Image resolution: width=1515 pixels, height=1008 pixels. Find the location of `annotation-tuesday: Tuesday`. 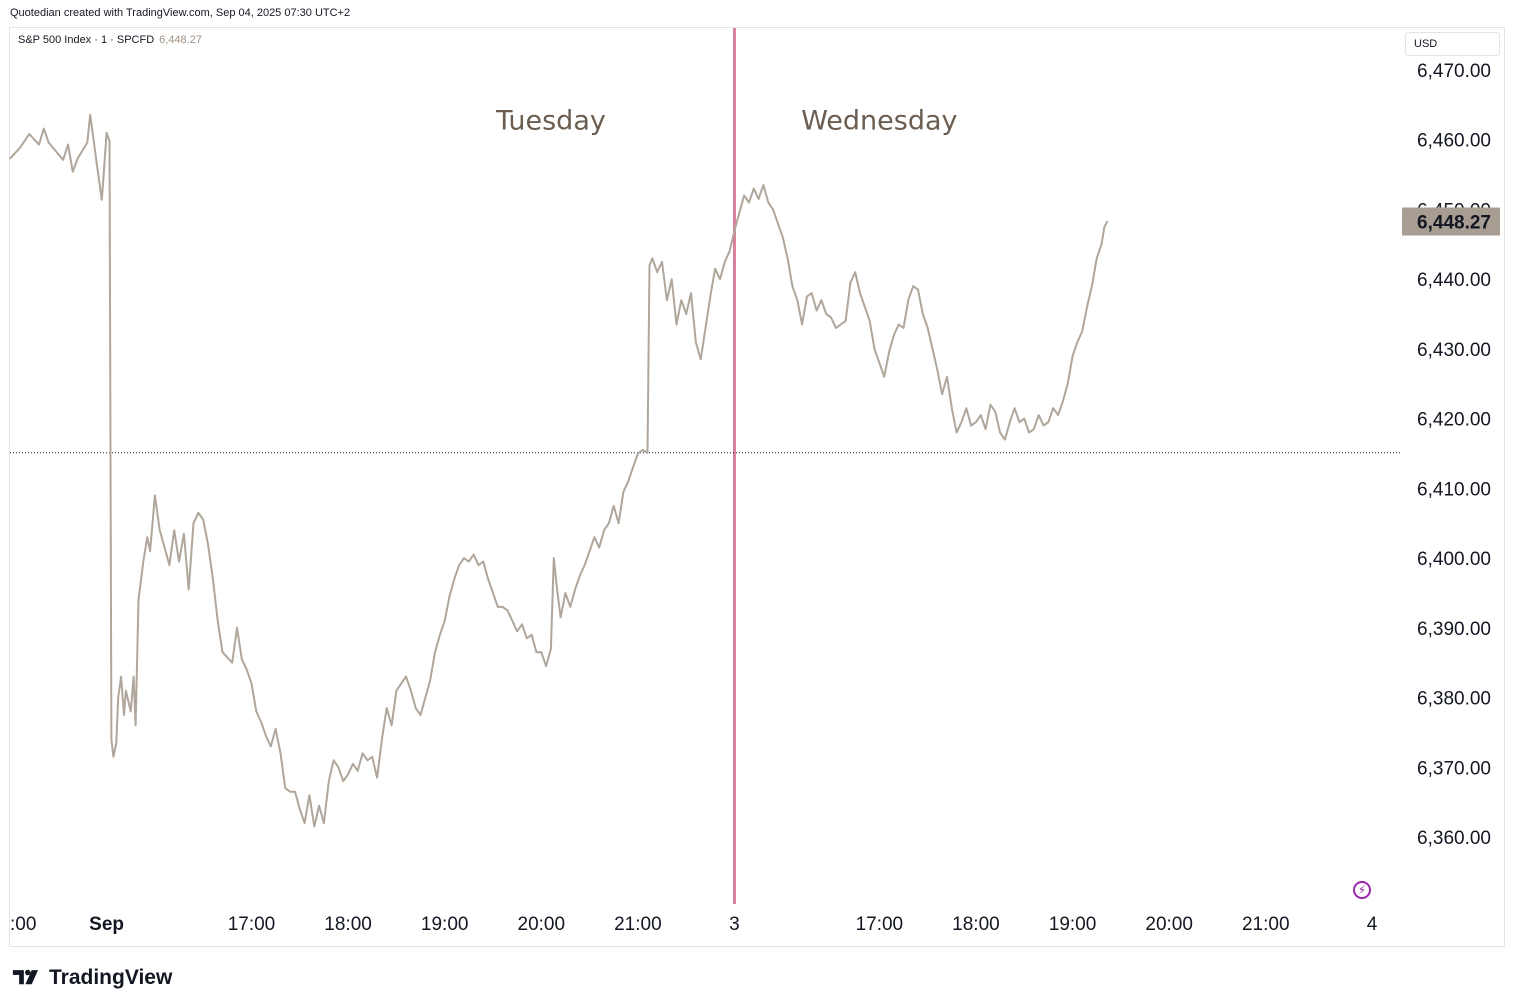

annotation-tuesday: Tuesday is located at coordinates (550, 120).